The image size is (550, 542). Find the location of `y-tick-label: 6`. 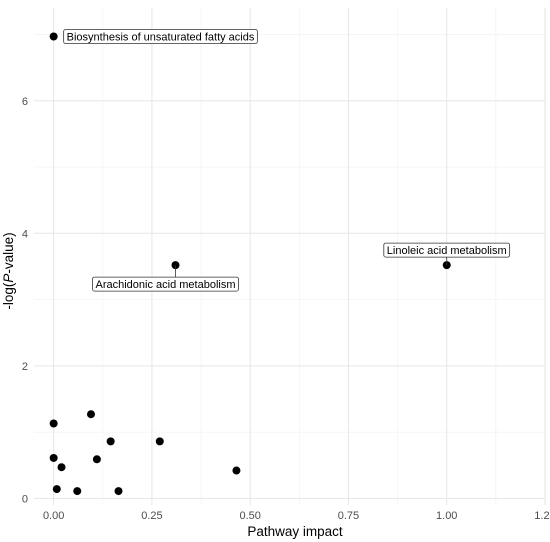

y-tick-label: 6 is located at coordinates (25, 102).